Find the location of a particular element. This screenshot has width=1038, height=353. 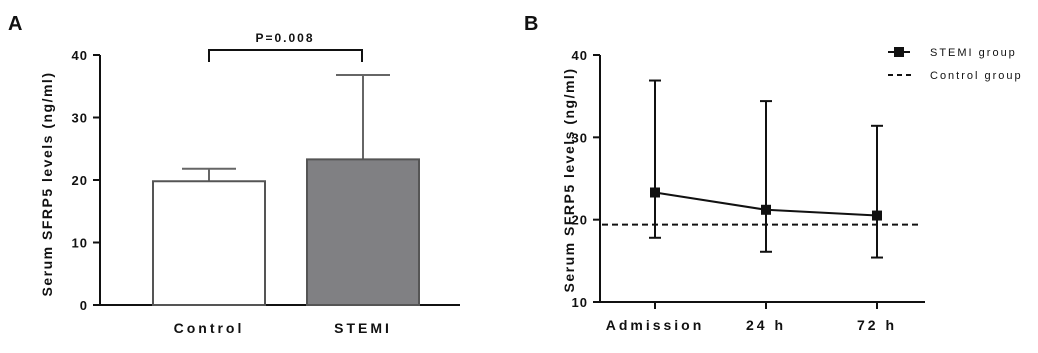

legend-item-control: Control group is located at coordinates (955, 76).